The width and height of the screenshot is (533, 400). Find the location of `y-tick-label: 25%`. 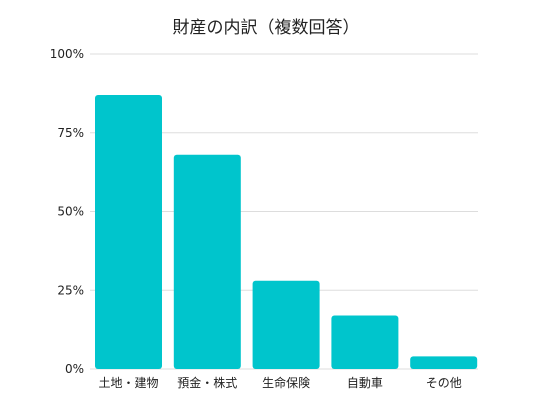

y-tick-label: 25% is located at coordinates (70, 290).